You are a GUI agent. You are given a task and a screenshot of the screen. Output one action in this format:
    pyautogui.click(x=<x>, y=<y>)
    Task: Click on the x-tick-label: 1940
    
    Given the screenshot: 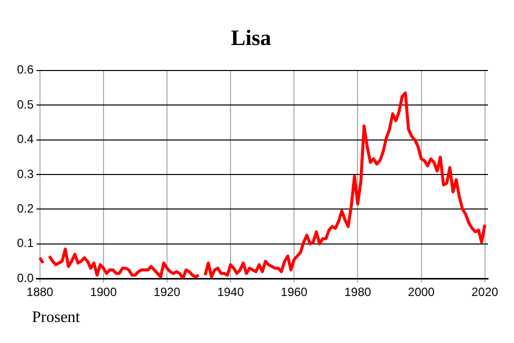 What is the action you would take?
    pyautogui.click(x=230, y=292)
    